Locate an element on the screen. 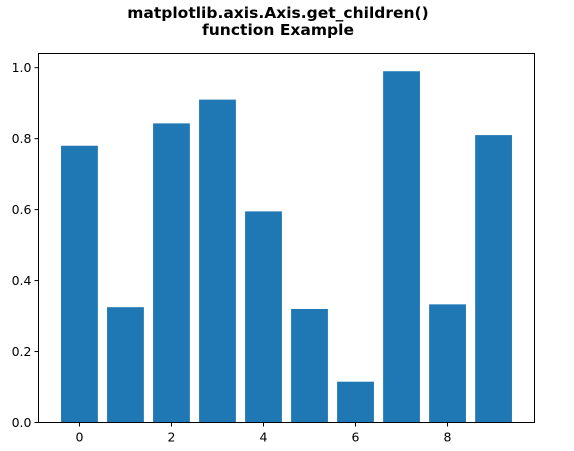  y-tick-label: 0.0 is located at coordinates (22, 422).